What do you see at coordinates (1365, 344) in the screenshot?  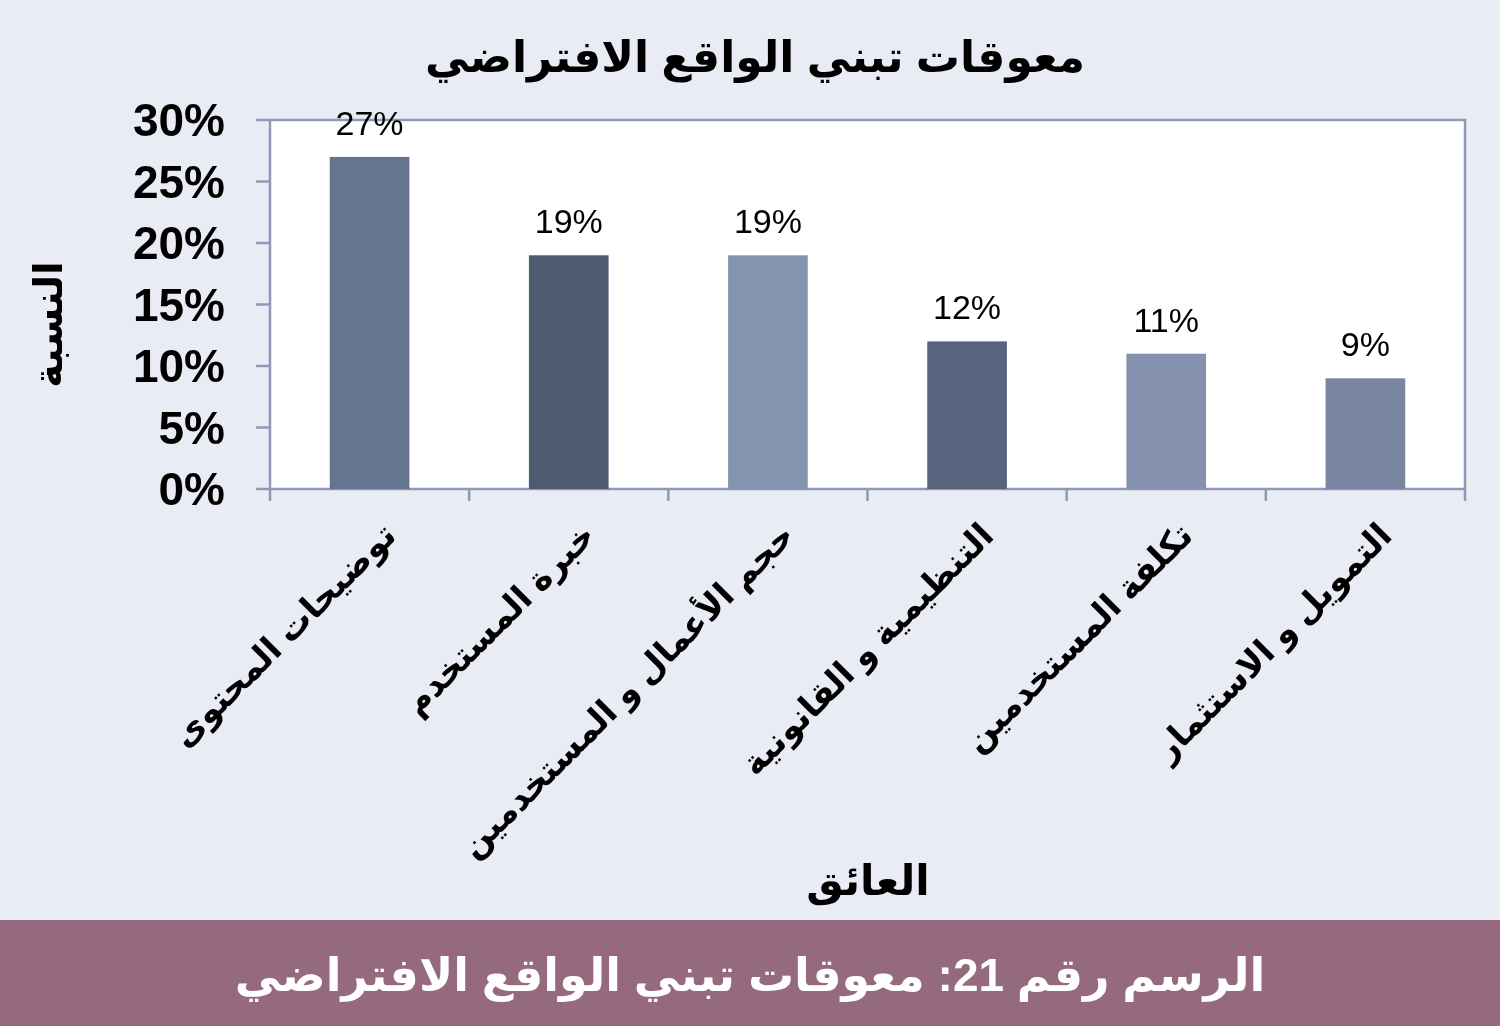 I see `data-label: 9%` at bounding box center [1365, 344].